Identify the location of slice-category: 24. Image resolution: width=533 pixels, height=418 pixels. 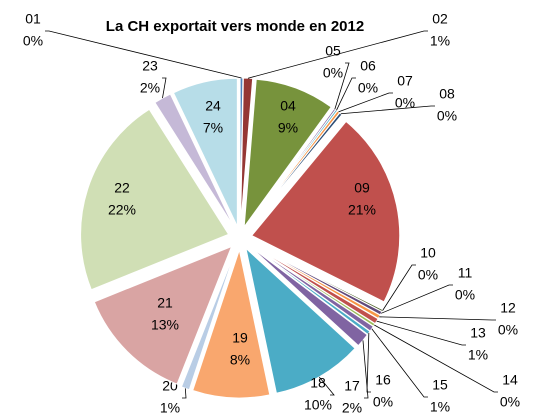
(213, 106).